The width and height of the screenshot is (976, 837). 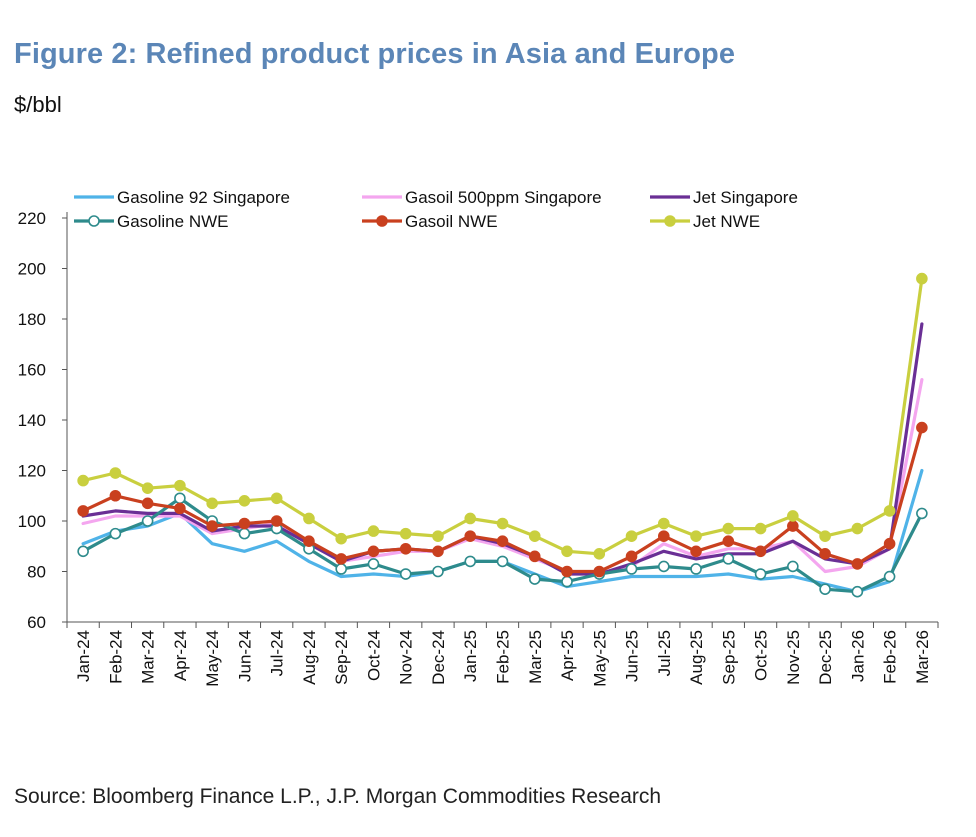 I want to click on x-tick-label: Apr-25, so click(x=567, y=655).